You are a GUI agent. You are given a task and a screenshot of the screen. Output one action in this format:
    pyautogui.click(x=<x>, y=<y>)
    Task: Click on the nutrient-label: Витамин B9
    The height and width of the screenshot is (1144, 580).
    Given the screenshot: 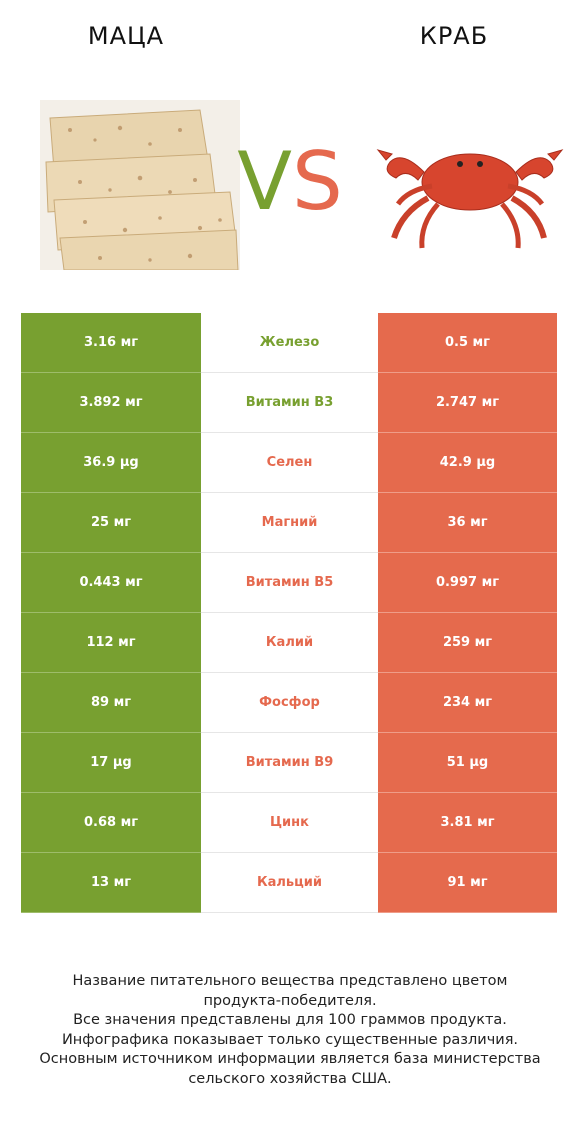 What is the action you would take?
    pyautogui.click(x=289, y=763)
    